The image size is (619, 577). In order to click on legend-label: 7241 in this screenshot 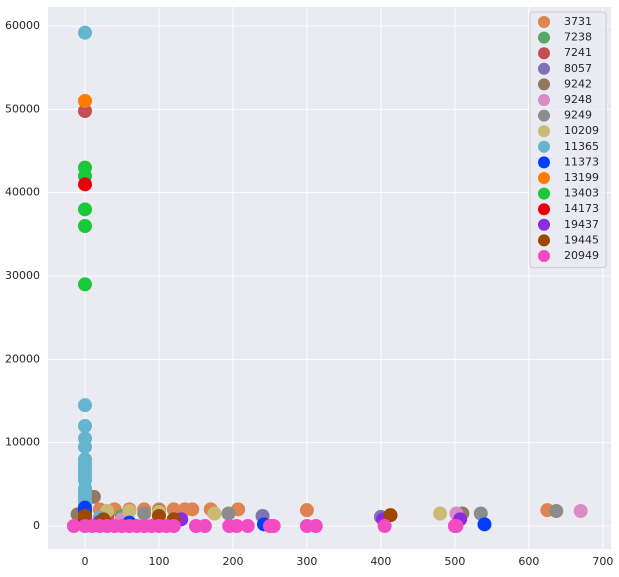, I will do `click(578, 52)`.